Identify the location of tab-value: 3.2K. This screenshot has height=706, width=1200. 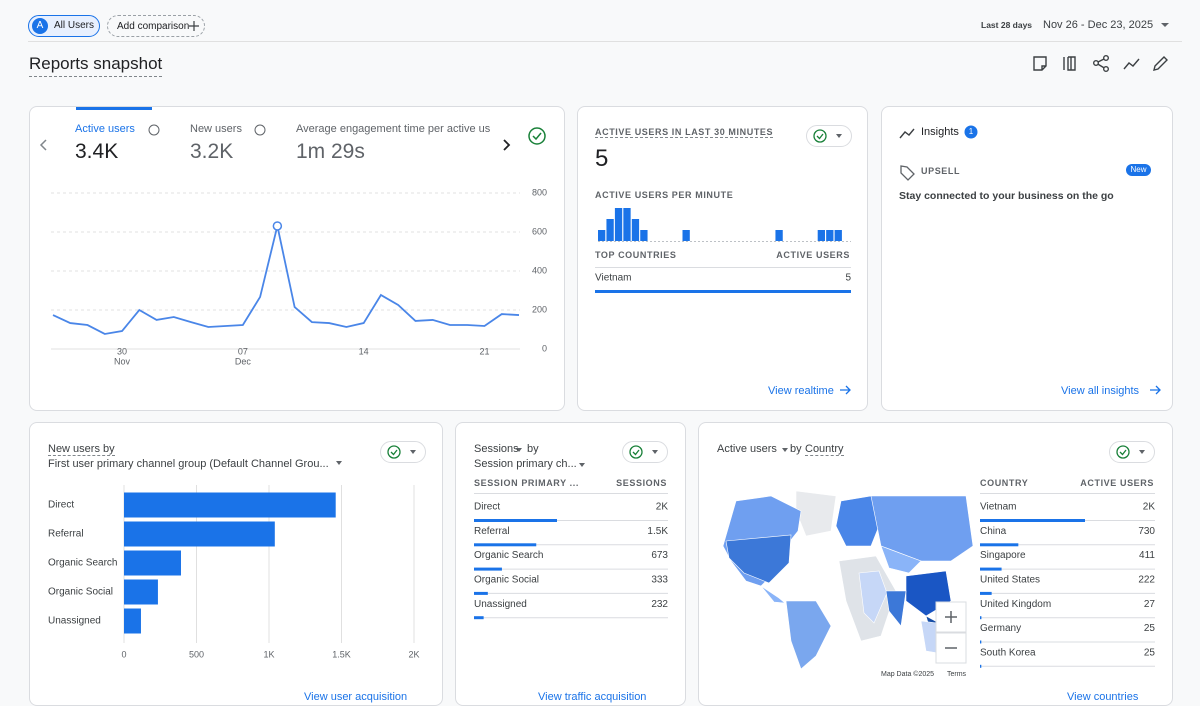
(212, 151).